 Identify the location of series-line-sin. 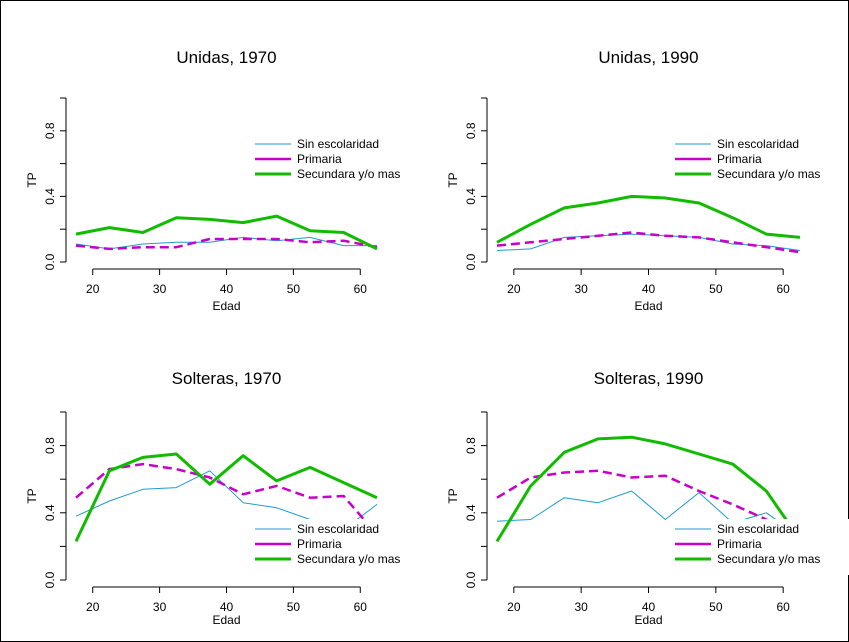
(648, 513).